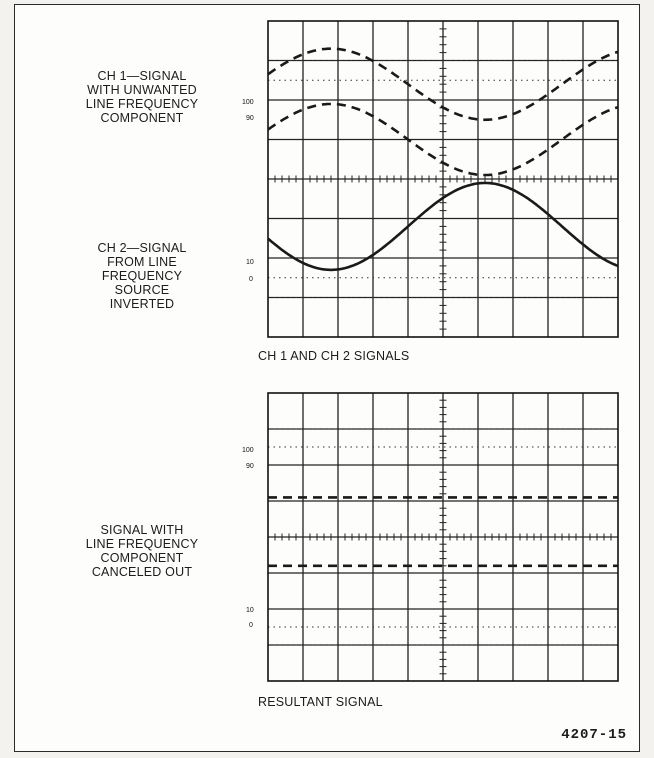  Describe the element at coordinates (248, 450) in the screenshot. I see `bottom-ref-100: 100` at that location.